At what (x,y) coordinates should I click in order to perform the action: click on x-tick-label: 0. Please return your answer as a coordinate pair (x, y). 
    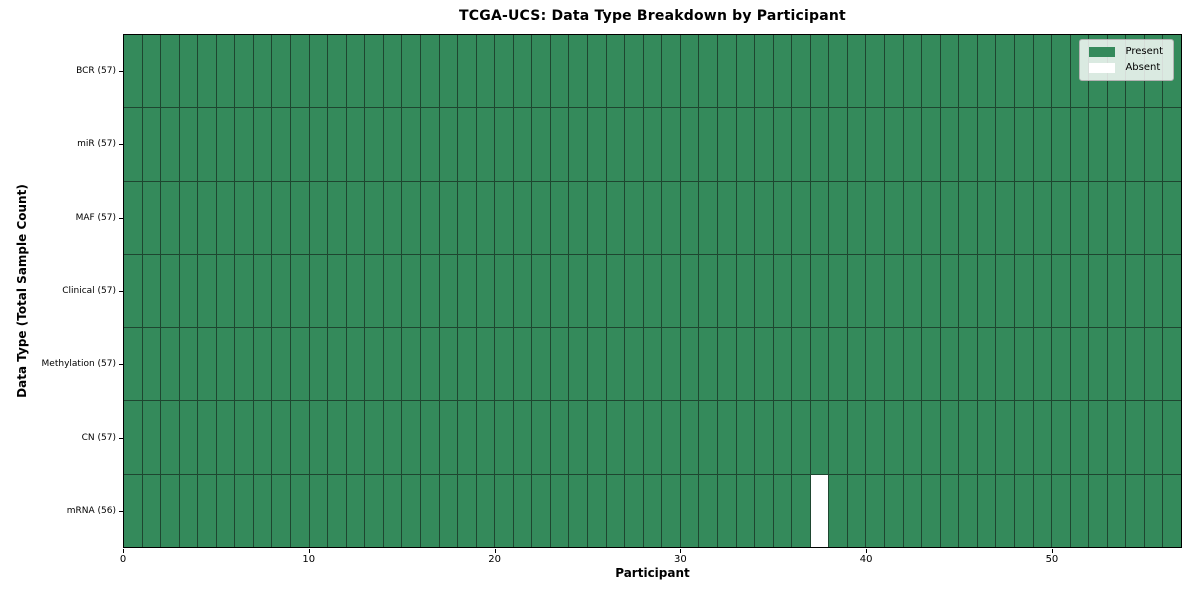
    Looking at the image, I should click on (123, 559).